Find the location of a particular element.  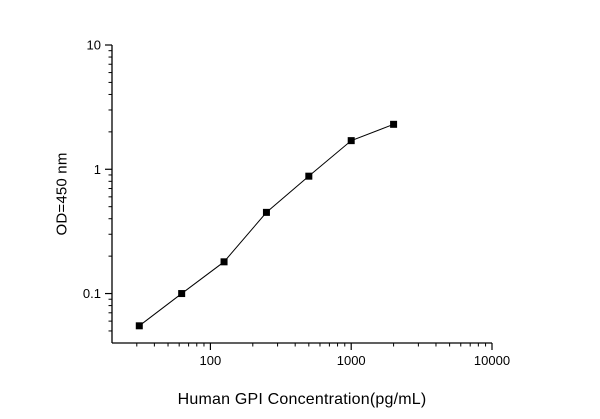

y-axis-title: OD=450 nm is located at coordinates (62, 194).